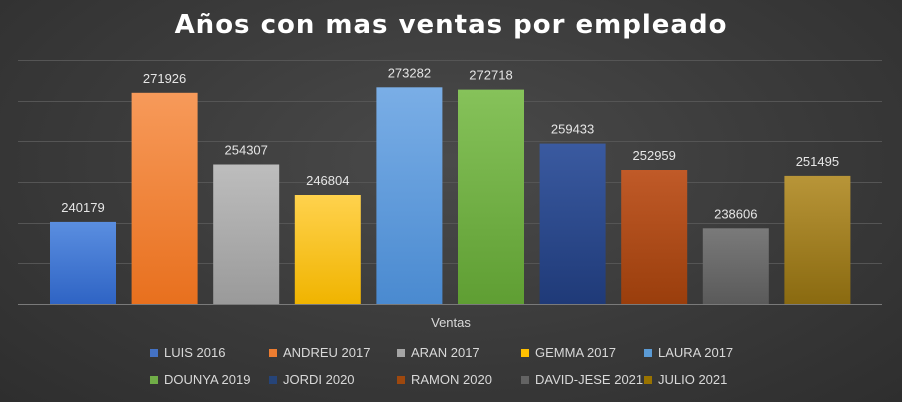  What do you see at coordinates (409, 195) in the screenshot?
I see `bar-laura-2017` at bounding box center [409, 195].